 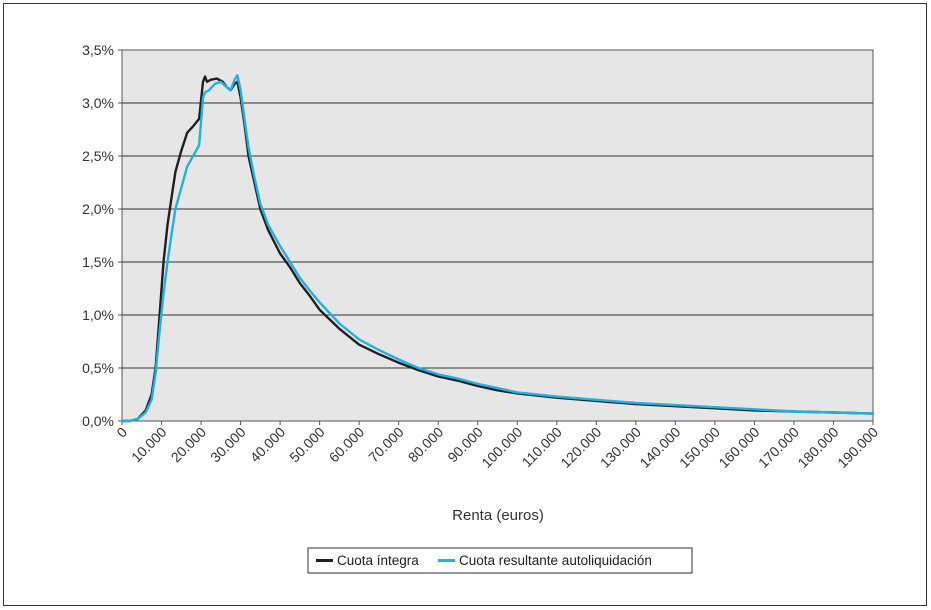 What do you see at coordinates (102, 235) in the screenshot?
I see `y-axis: 0,0% 0,5% 1,0% 1,5% 2,0% 2,5% 3,0% 3,5%` at bounding box center [102, 235].